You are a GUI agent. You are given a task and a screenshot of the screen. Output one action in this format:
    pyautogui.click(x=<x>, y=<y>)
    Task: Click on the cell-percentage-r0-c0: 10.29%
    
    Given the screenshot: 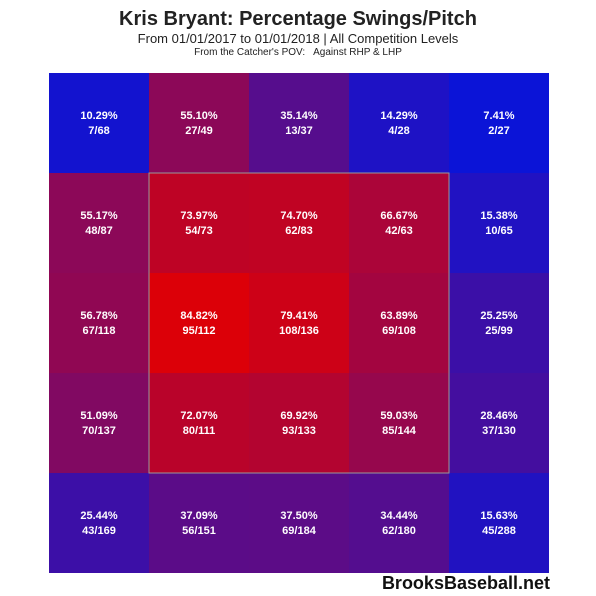 What is the action you would take?
    pyautogui.click(x=99, y=116)
    